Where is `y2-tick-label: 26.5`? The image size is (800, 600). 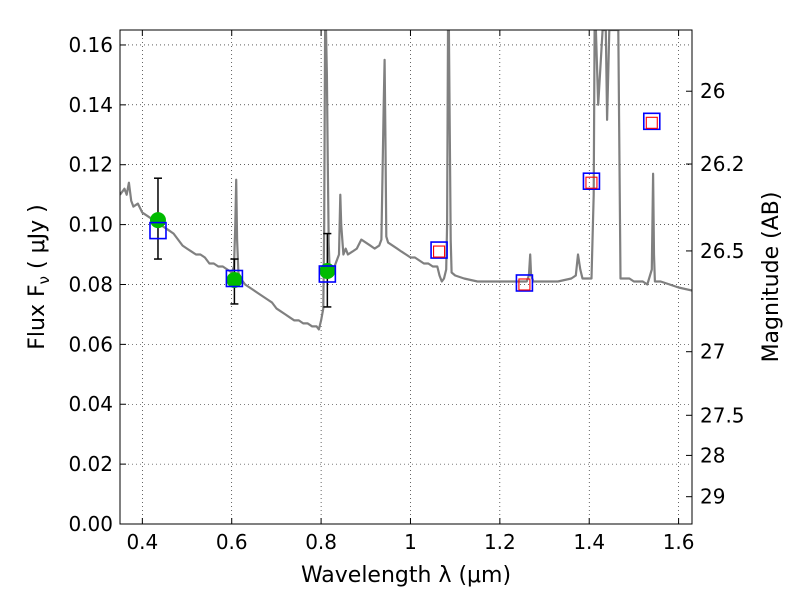 y2-tick-label: 26.5 is located at coordinates (722, 251).